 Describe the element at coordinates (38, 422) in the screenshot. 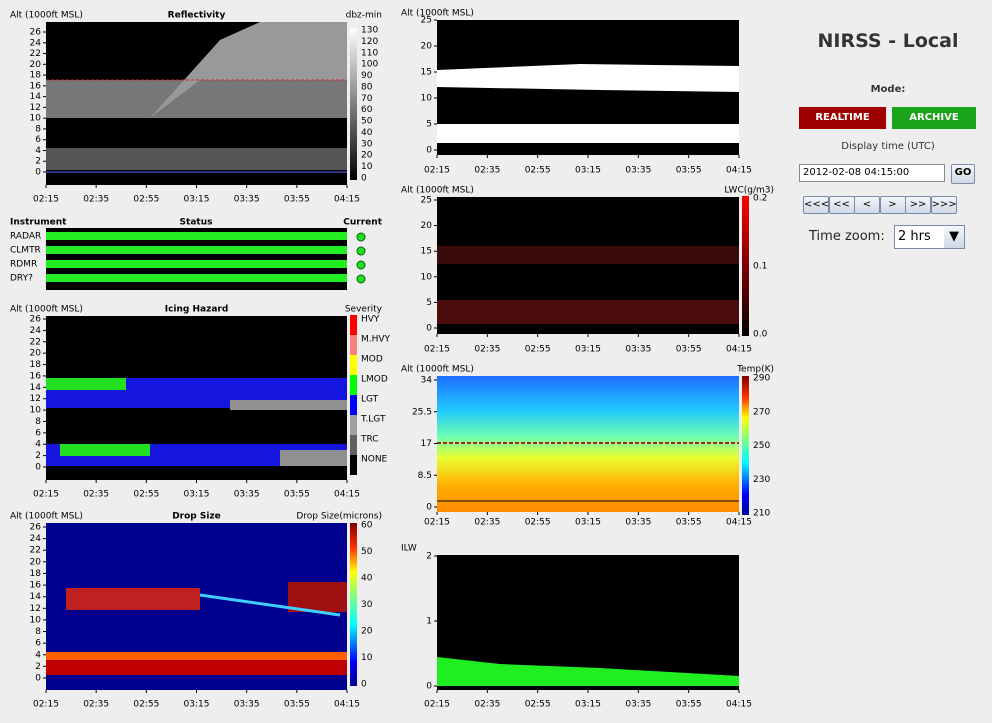

I see `y-tick-label: 8` at that location.